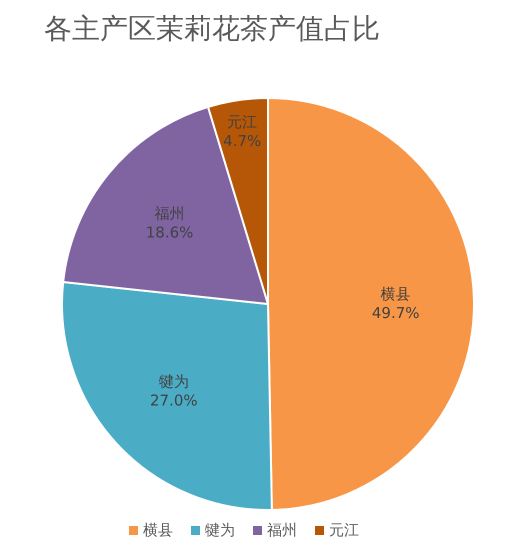 The image size is (506, 545). I want to click on legend-label: 元江, so click(344, 530).